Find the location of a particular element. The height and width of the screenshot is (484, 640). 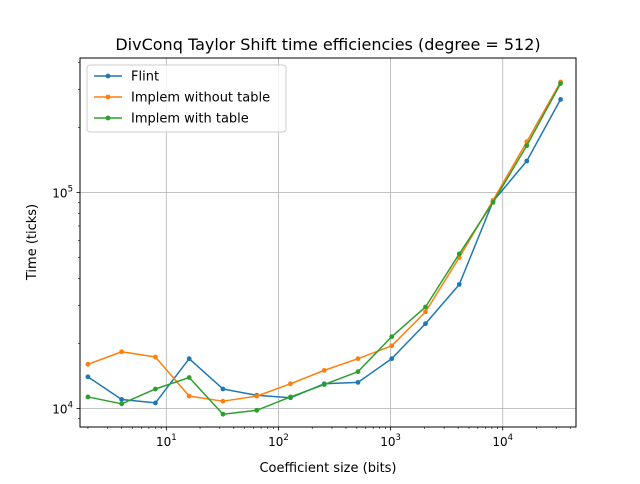

x-axis-label: Coefficient size (bits) is located at coordinates (327, 468).